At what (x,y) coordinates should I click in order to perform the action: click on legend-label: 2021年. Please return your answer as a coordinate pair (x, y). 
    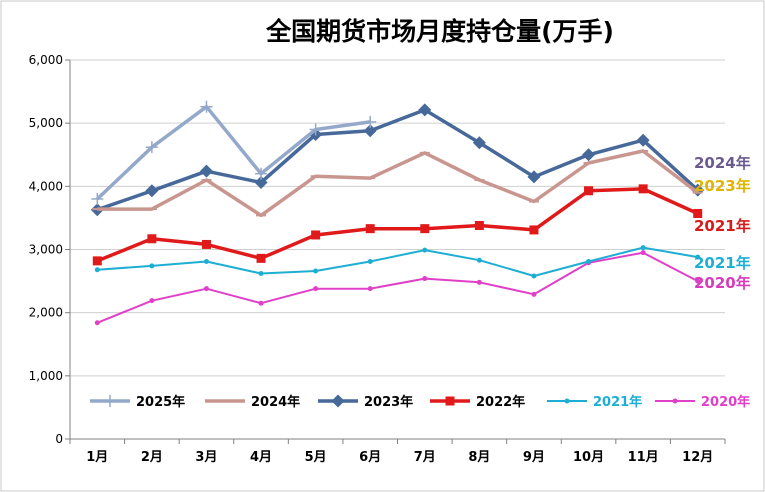
    Looking at the image, I should click on (617, 402).